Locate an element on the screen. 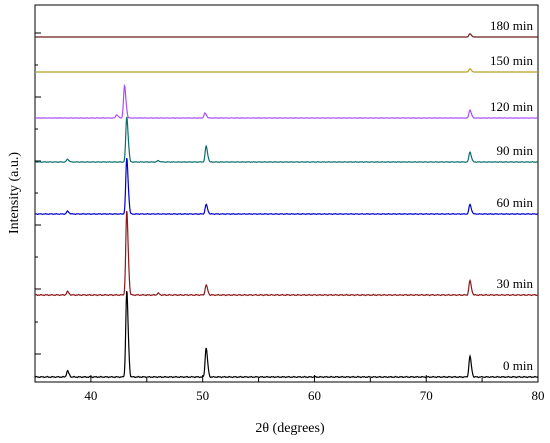 The image size is (550, 443). series-label: 90 min is located at coordinates (515, 150).